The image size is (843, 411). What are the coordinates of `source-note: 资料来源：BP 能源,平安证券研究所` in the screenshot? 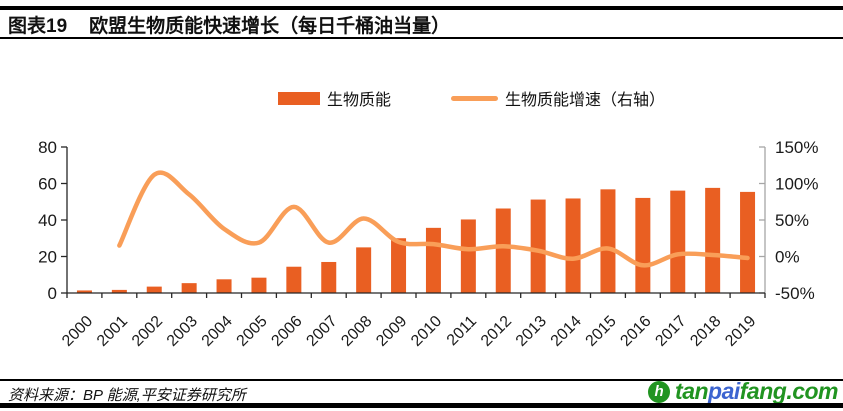 It's located at (127, 395).